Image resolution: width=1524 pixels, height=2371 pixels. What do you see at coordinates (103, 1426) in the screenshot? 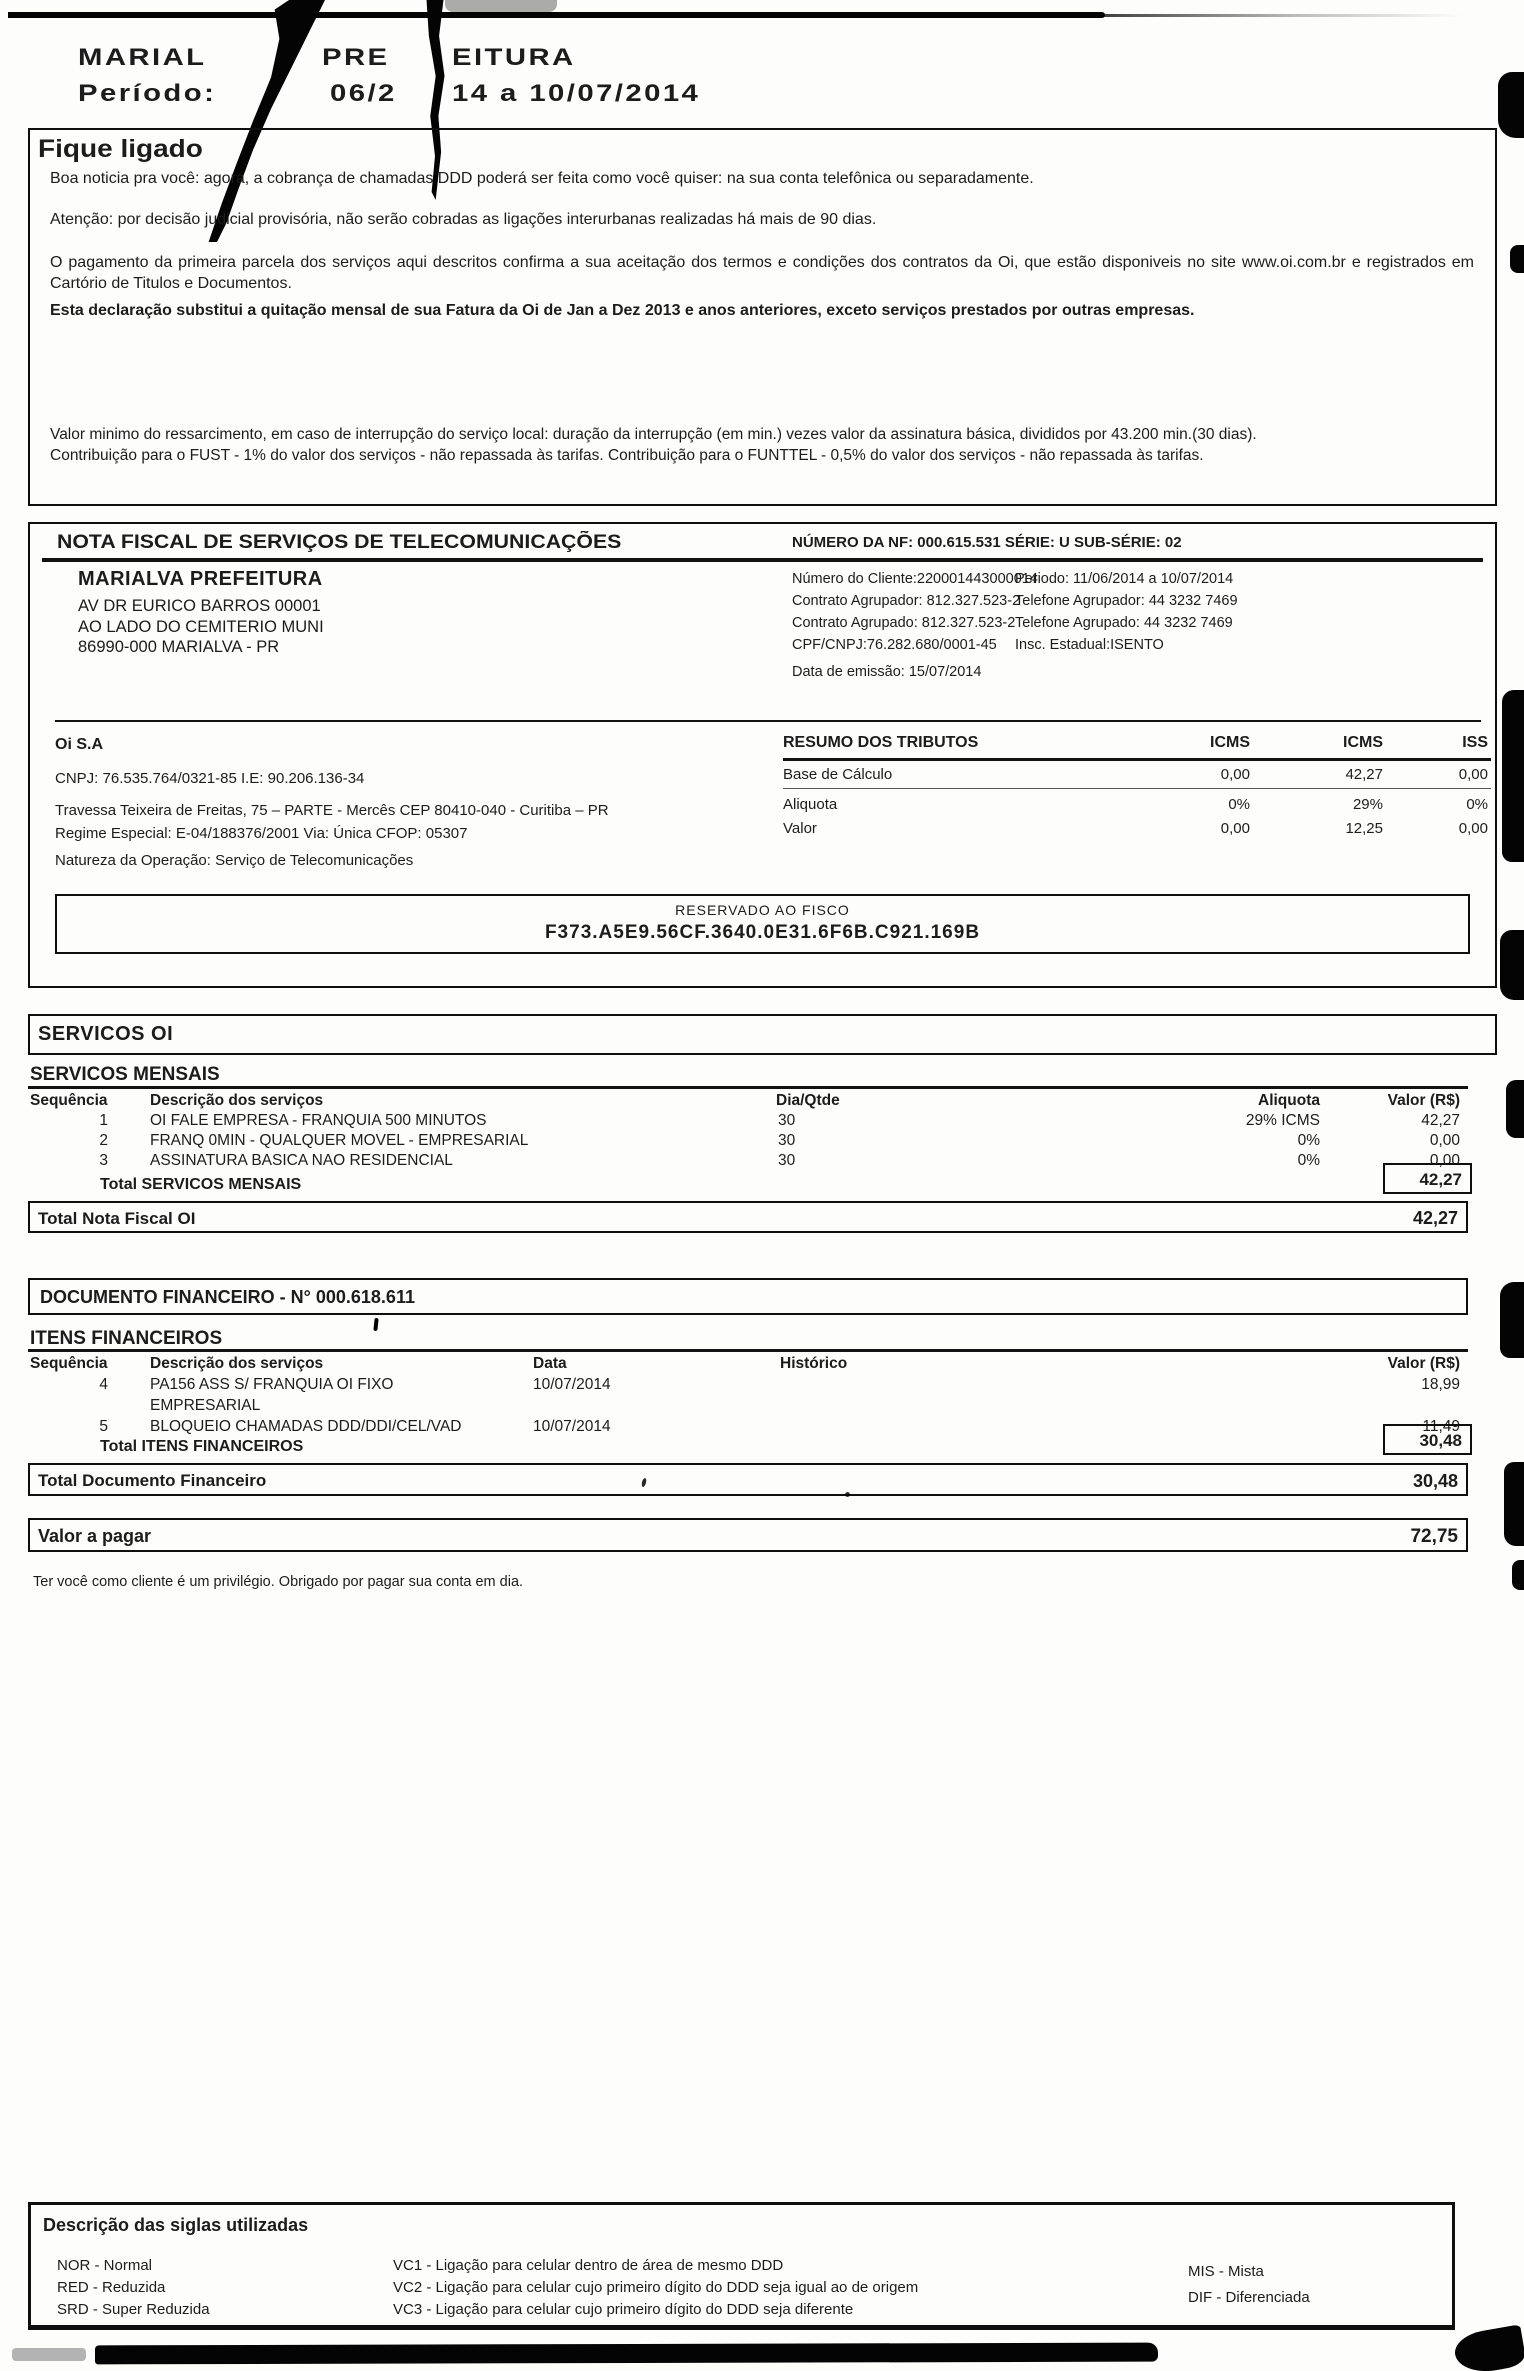
I see `row-seq: 5` at bounding box center [103, 1426].